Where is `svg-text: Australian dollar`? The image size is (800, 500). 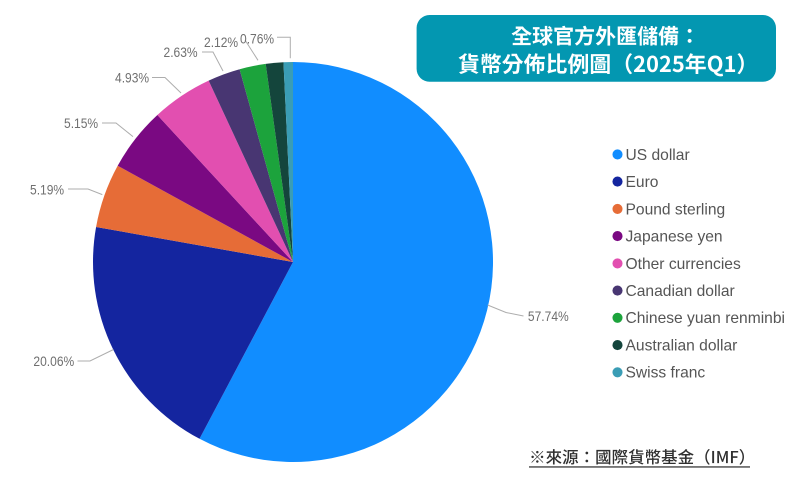 svg-text: Australian dollar is located at coordinates (682, 346).